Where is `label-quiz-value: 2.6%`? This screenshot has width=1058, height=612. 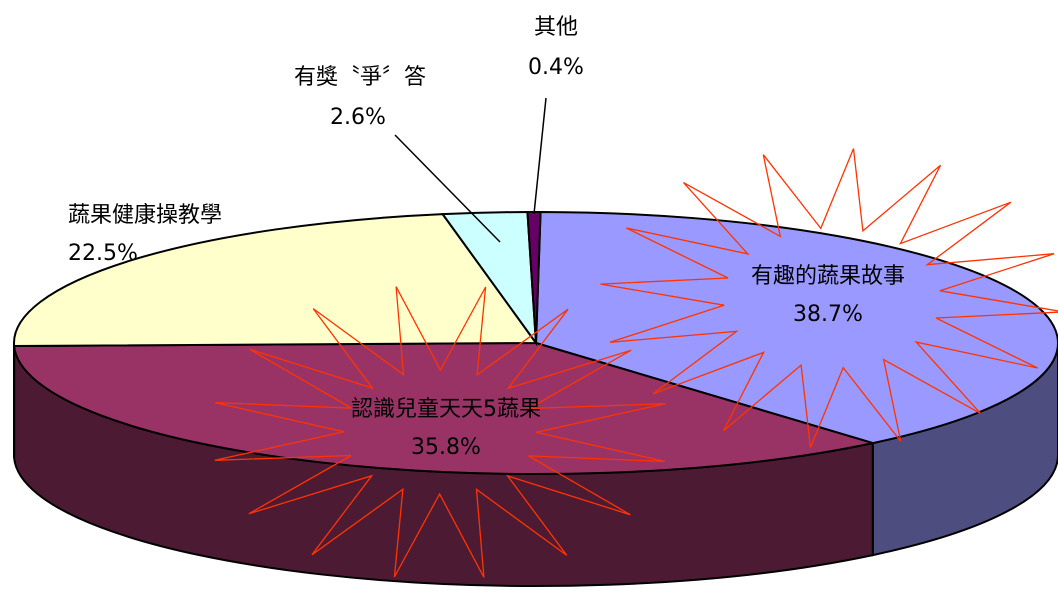 label-quiz-value: 2.6% is located at coordinates (358, 117).